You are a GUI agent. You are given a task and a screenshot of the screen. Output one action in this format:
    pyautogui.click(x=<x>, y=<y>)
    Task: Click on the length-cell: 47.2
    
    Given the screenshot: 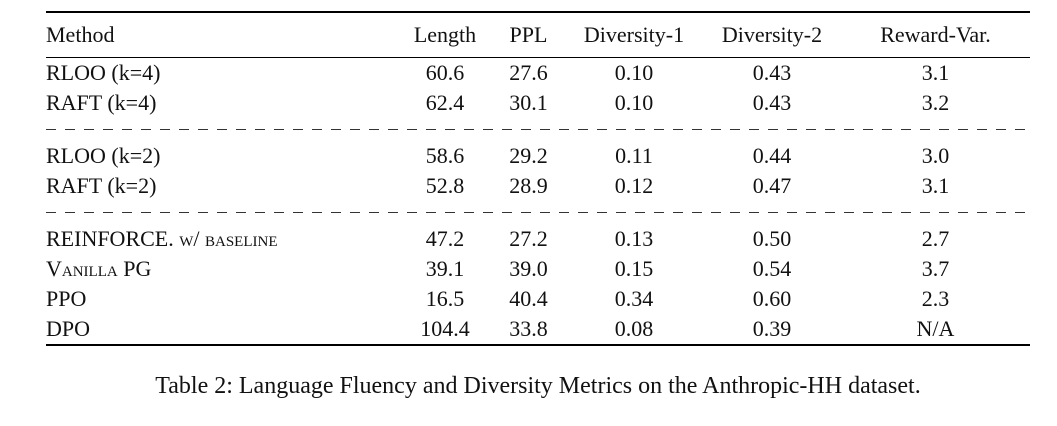 What is the action you would take?
    pyautogui.click(x=445, y=238)
    